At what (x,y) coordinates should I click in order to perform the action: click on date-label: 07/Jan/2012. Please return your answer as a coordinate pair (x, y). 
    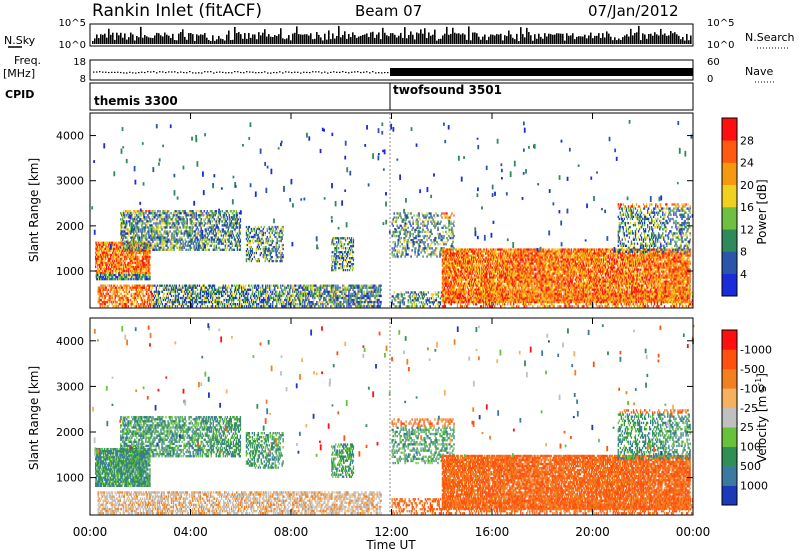
    Looking at the image, I should click on (633, 11).